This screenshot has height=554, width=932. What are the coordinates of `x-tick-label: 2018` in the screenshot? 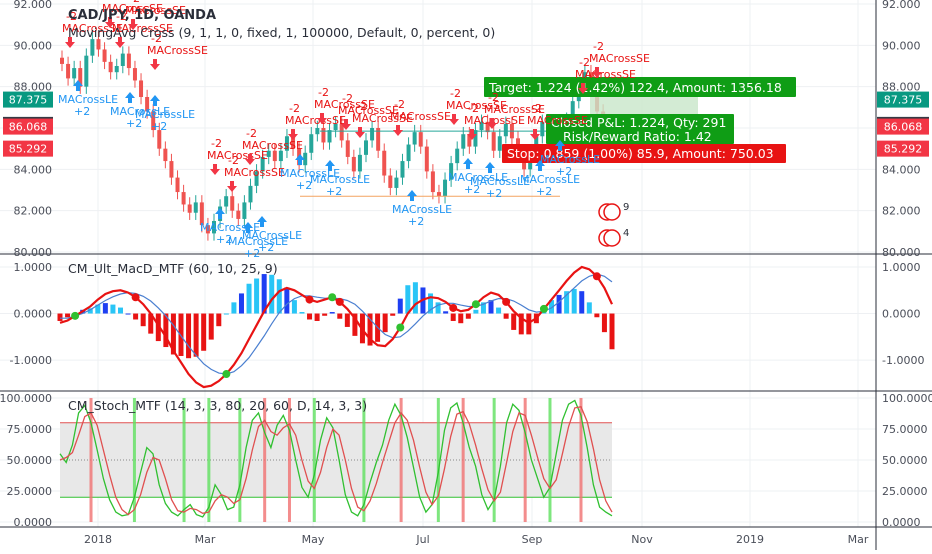 It's located at (98, 539).